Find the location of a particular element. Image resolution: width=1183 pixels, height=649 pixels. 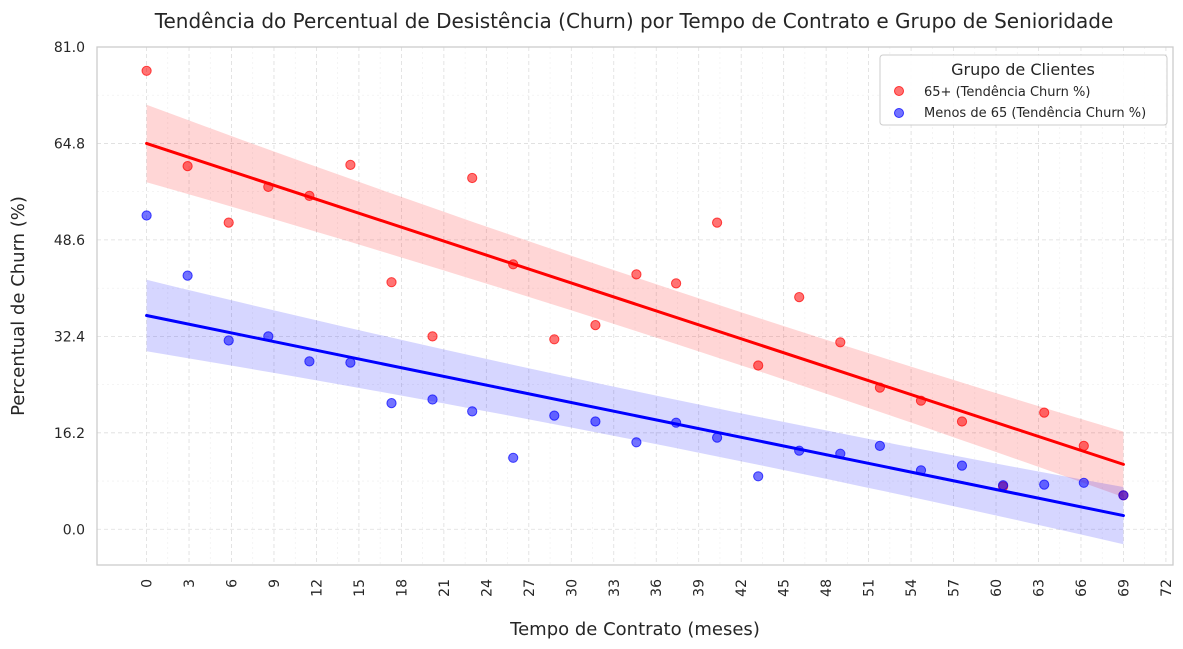

x-tick-label: 54 is located at coordinates (912, 588).